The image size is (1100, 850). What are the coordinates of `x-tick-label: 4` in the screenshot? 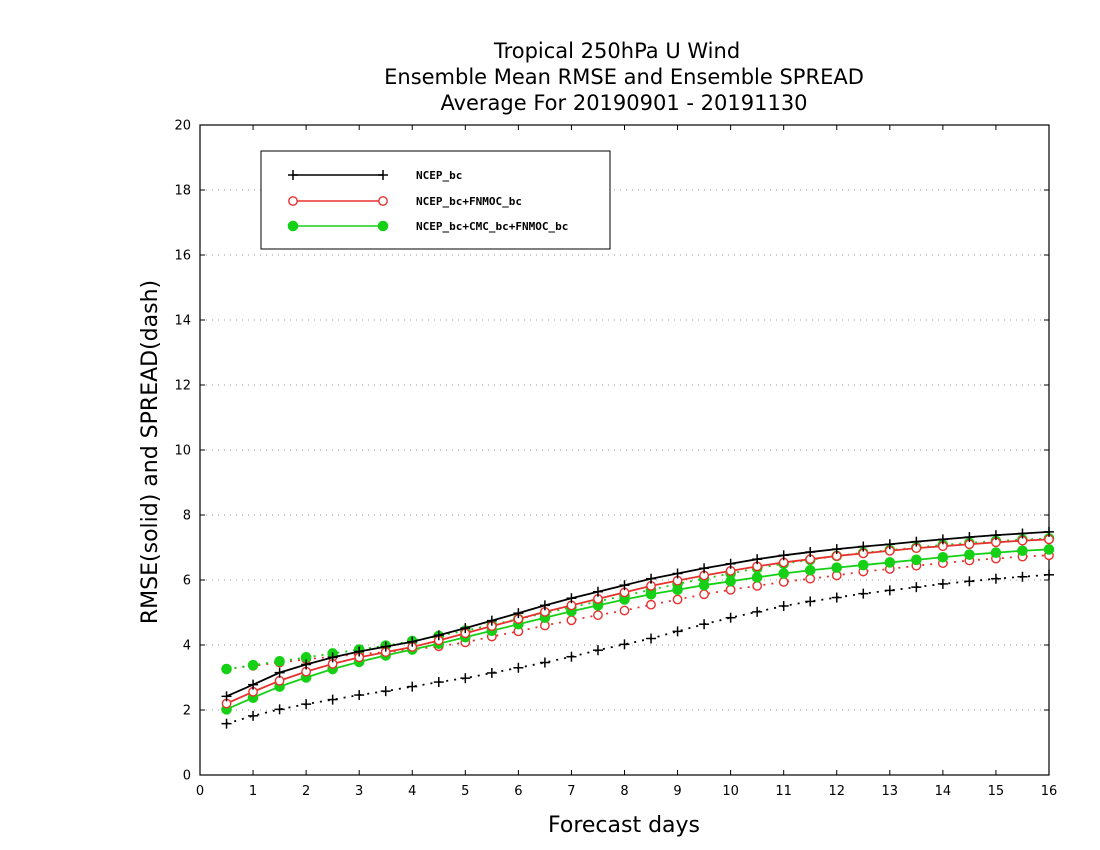 It's located at (412, 791).